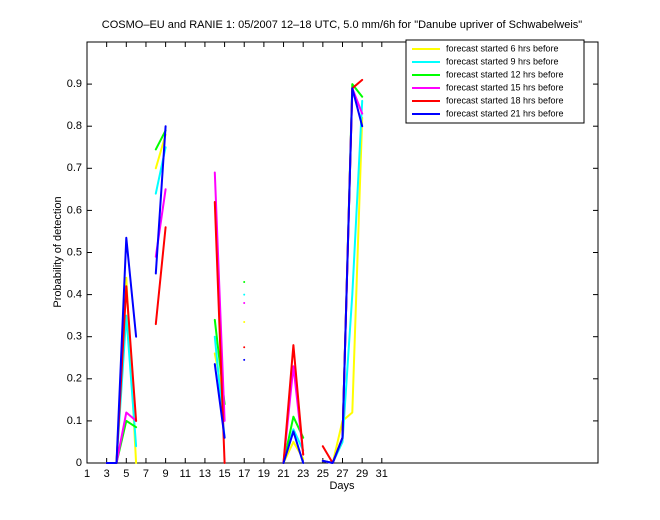 Image resolution: width=660 pixels, height=520 pixels. I want to click on legend-label: forecast started 6 hrs before, so click(502, 48).